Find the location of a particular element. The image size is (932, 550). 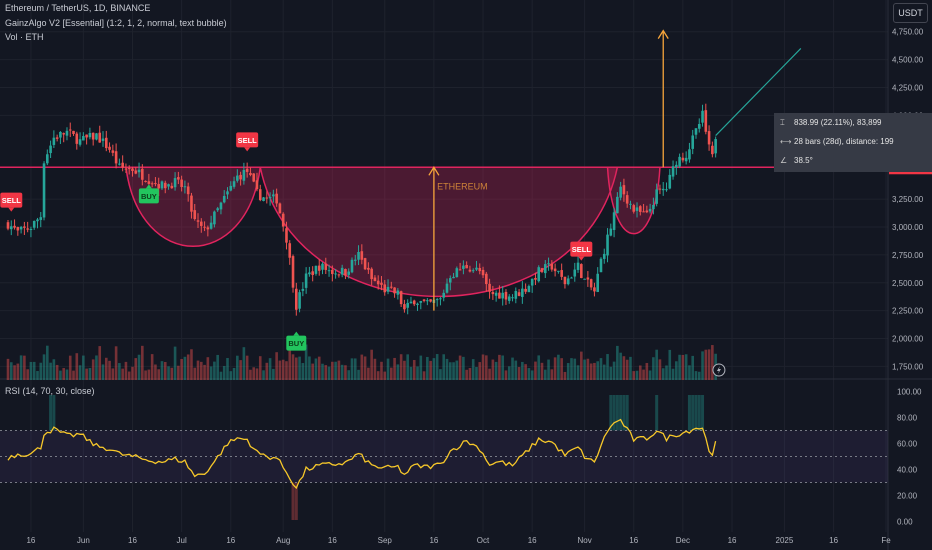

time-tick-12: 16 is located at coordinates (633, 540).